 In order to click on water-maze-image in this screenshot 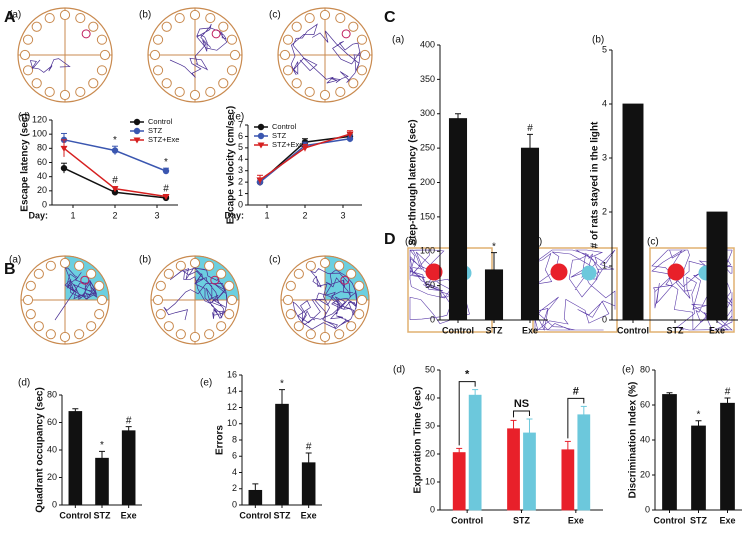, I will do `click(325, 55)`.